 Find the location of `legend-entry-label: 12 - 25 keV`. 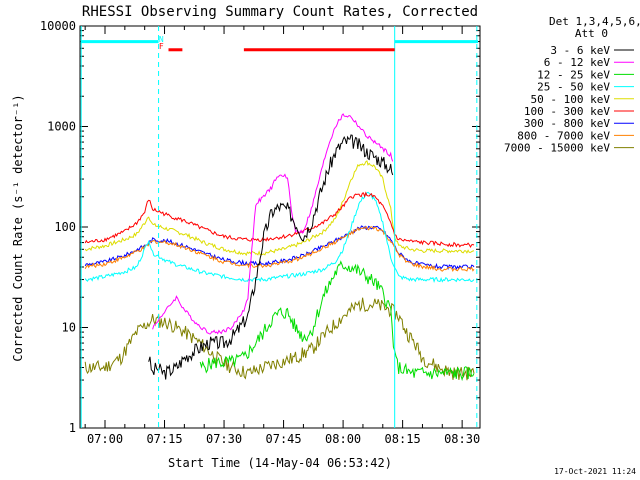

legend-entry-label: 12 - 25 keV is located at coordinates (573, 74).